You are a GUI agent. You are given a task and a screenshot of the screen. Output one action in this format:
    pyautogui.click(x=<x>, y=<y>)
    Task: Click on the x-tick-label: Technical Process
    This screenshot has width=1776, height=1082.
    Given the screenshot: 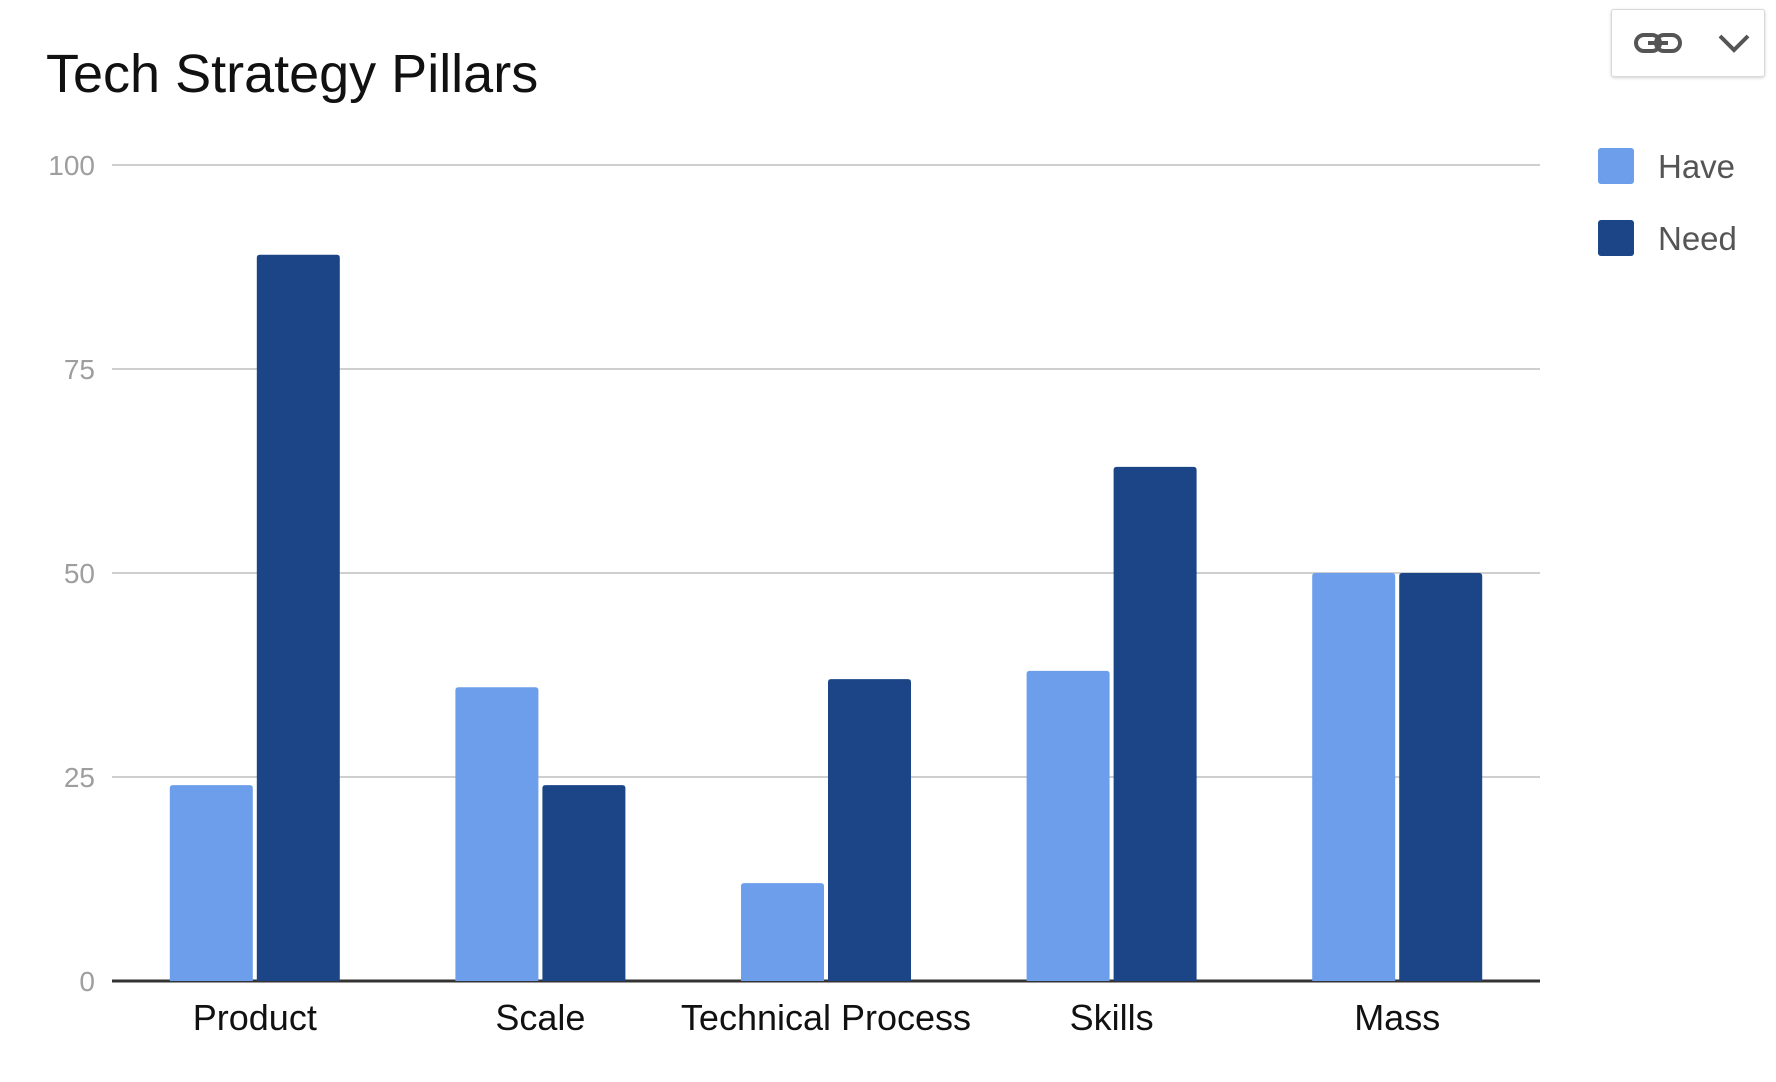 What is the action you would take?
    pyautogui.click(x=826, y=1017)
    